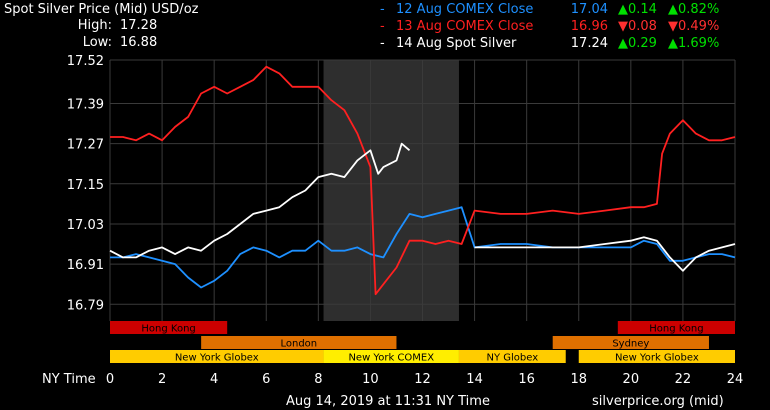  I want to click on x-axis-label: NY Time, so click(69, 379).